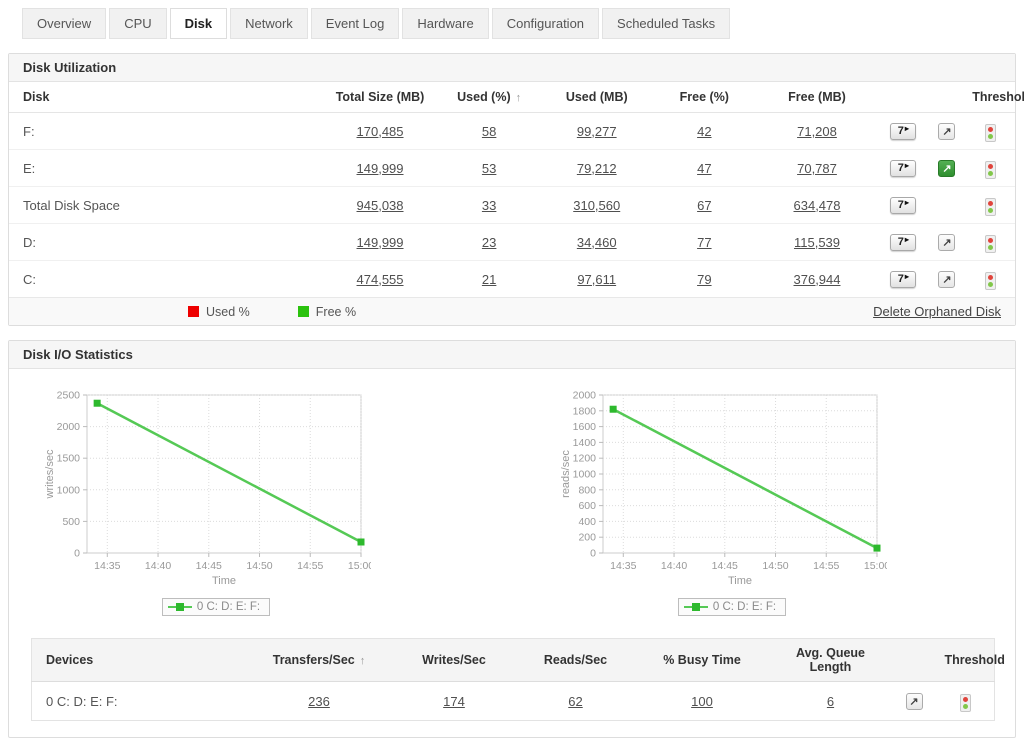 Image resolution: width=1024 pixels, height=738 pixels. What do you see at coordinates (380, 279) in the screenshot?
I see `total-size-link: 474,555` at bounding box center [380, 279].